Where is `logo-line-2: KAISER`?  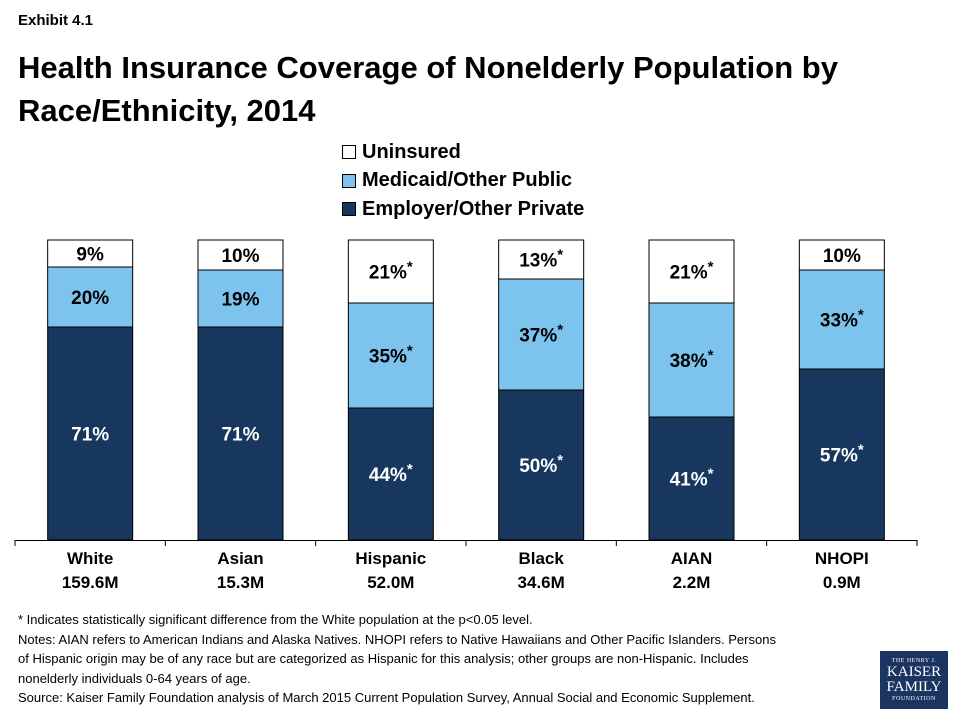
logo-line-2: KAISER is located at coordinates (914, 671).